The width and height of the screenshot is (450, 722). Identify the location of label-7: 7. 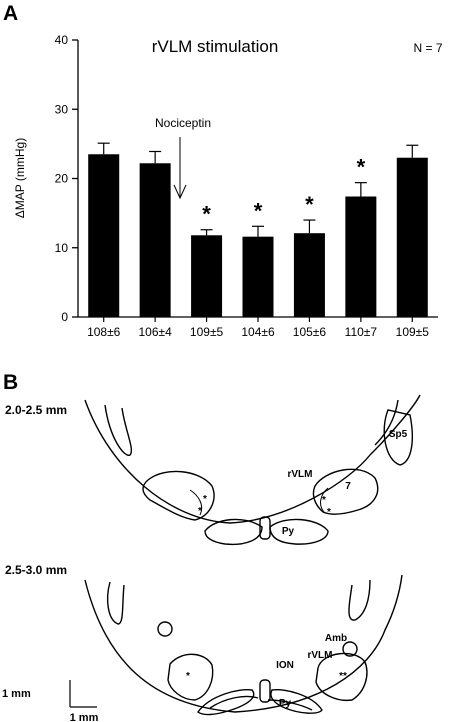
(348, 486).